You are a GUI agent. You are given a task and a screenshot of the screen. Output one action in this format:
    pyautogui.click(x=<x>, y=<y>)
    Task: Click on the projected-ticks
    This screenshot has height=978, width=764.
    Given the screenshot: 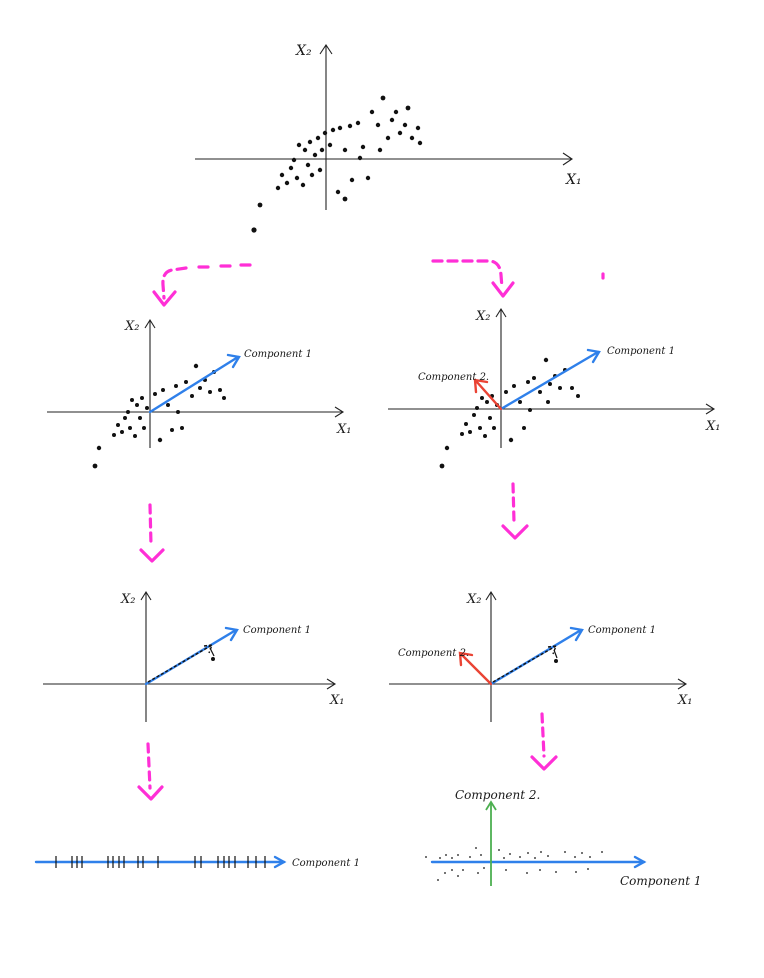 What is the action you would take?
    pyautogui.click(x=160, y=862)
    